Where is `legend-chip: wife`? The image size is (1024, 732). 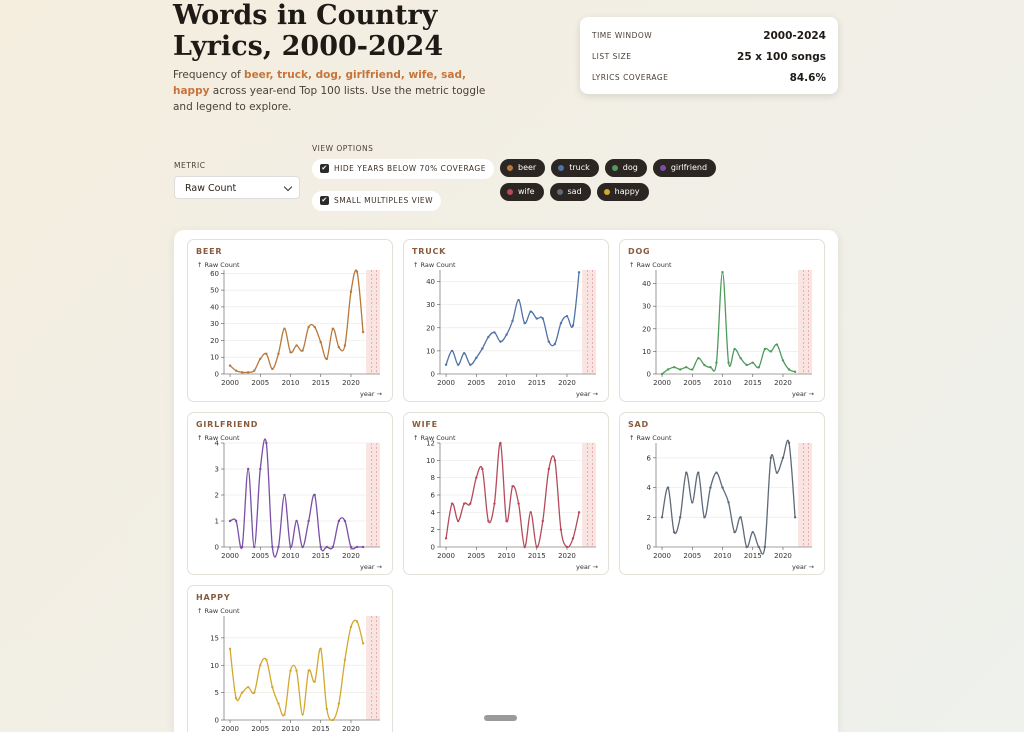
legend-chip: wife is located at coordinates (522, 192).